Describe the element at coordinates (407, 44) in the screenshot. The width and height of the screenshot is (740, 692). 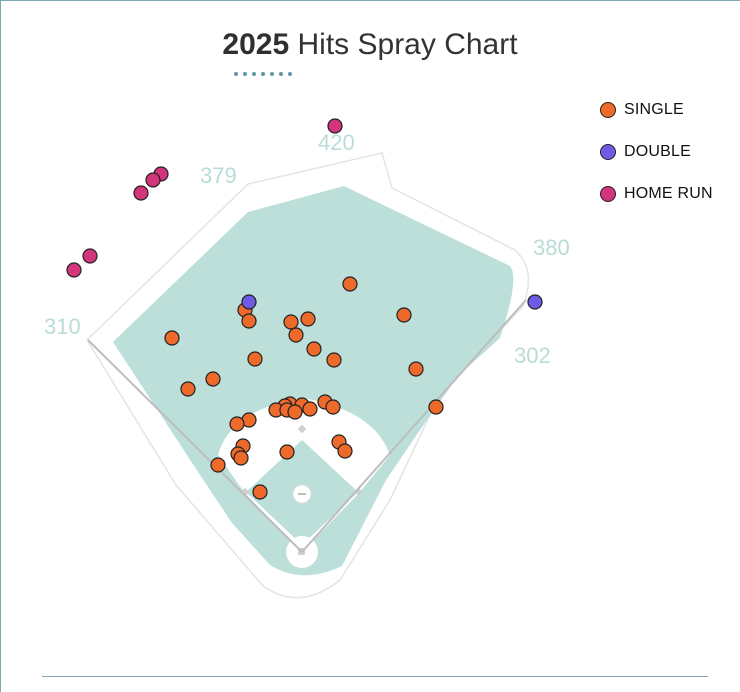
I see `title-text: Hits Spray Chart` at that location.